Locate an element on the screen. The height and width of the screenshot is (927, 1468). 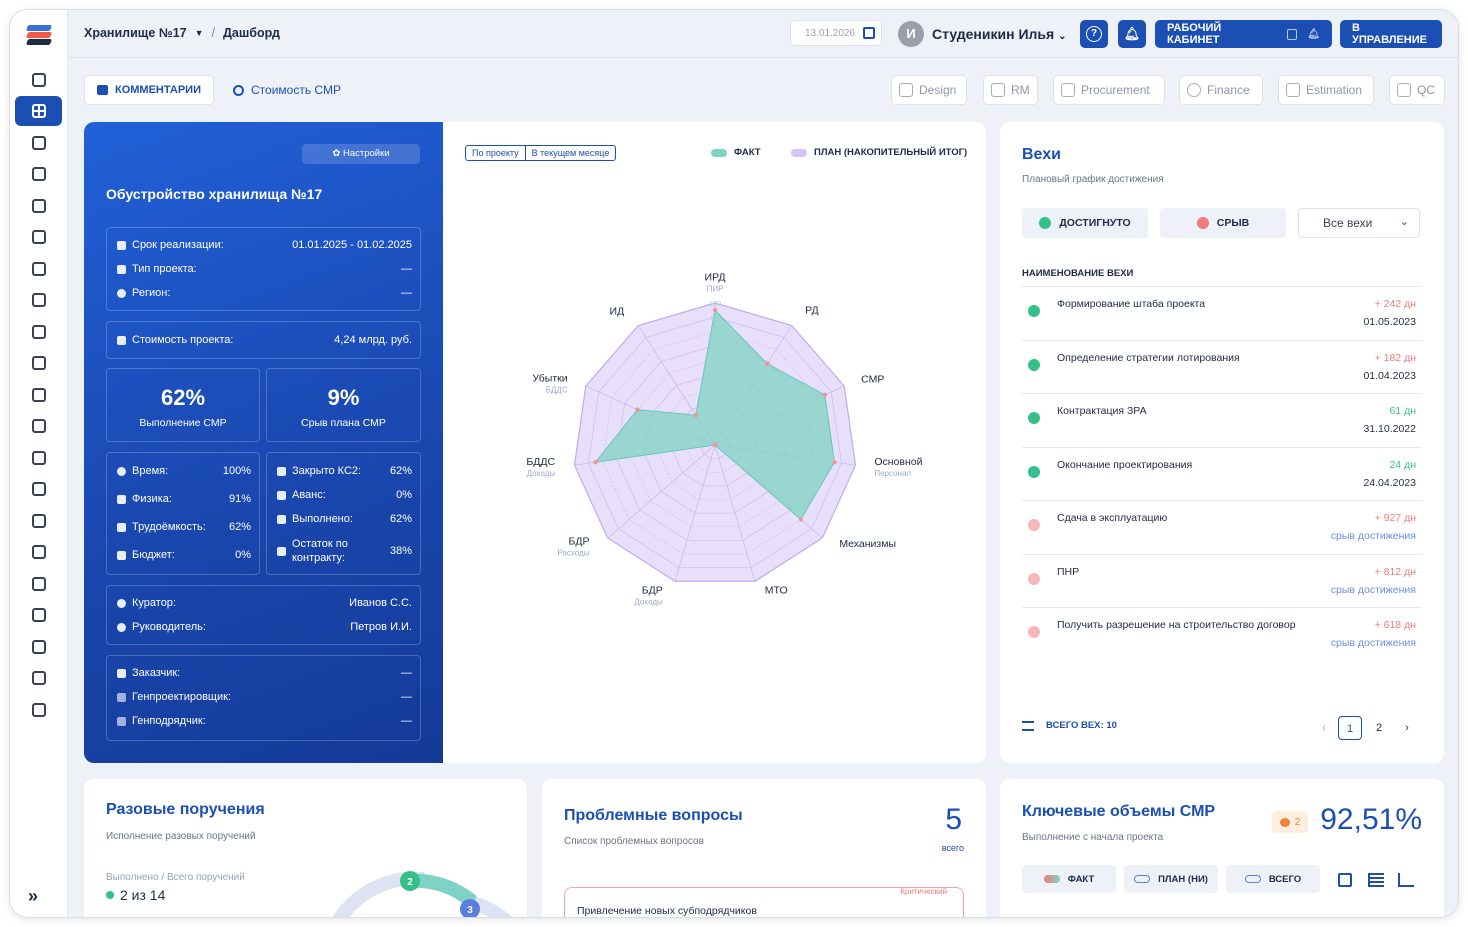
breadcrumb-storage: Хранилище №17 is located at coordinates (135, 33).